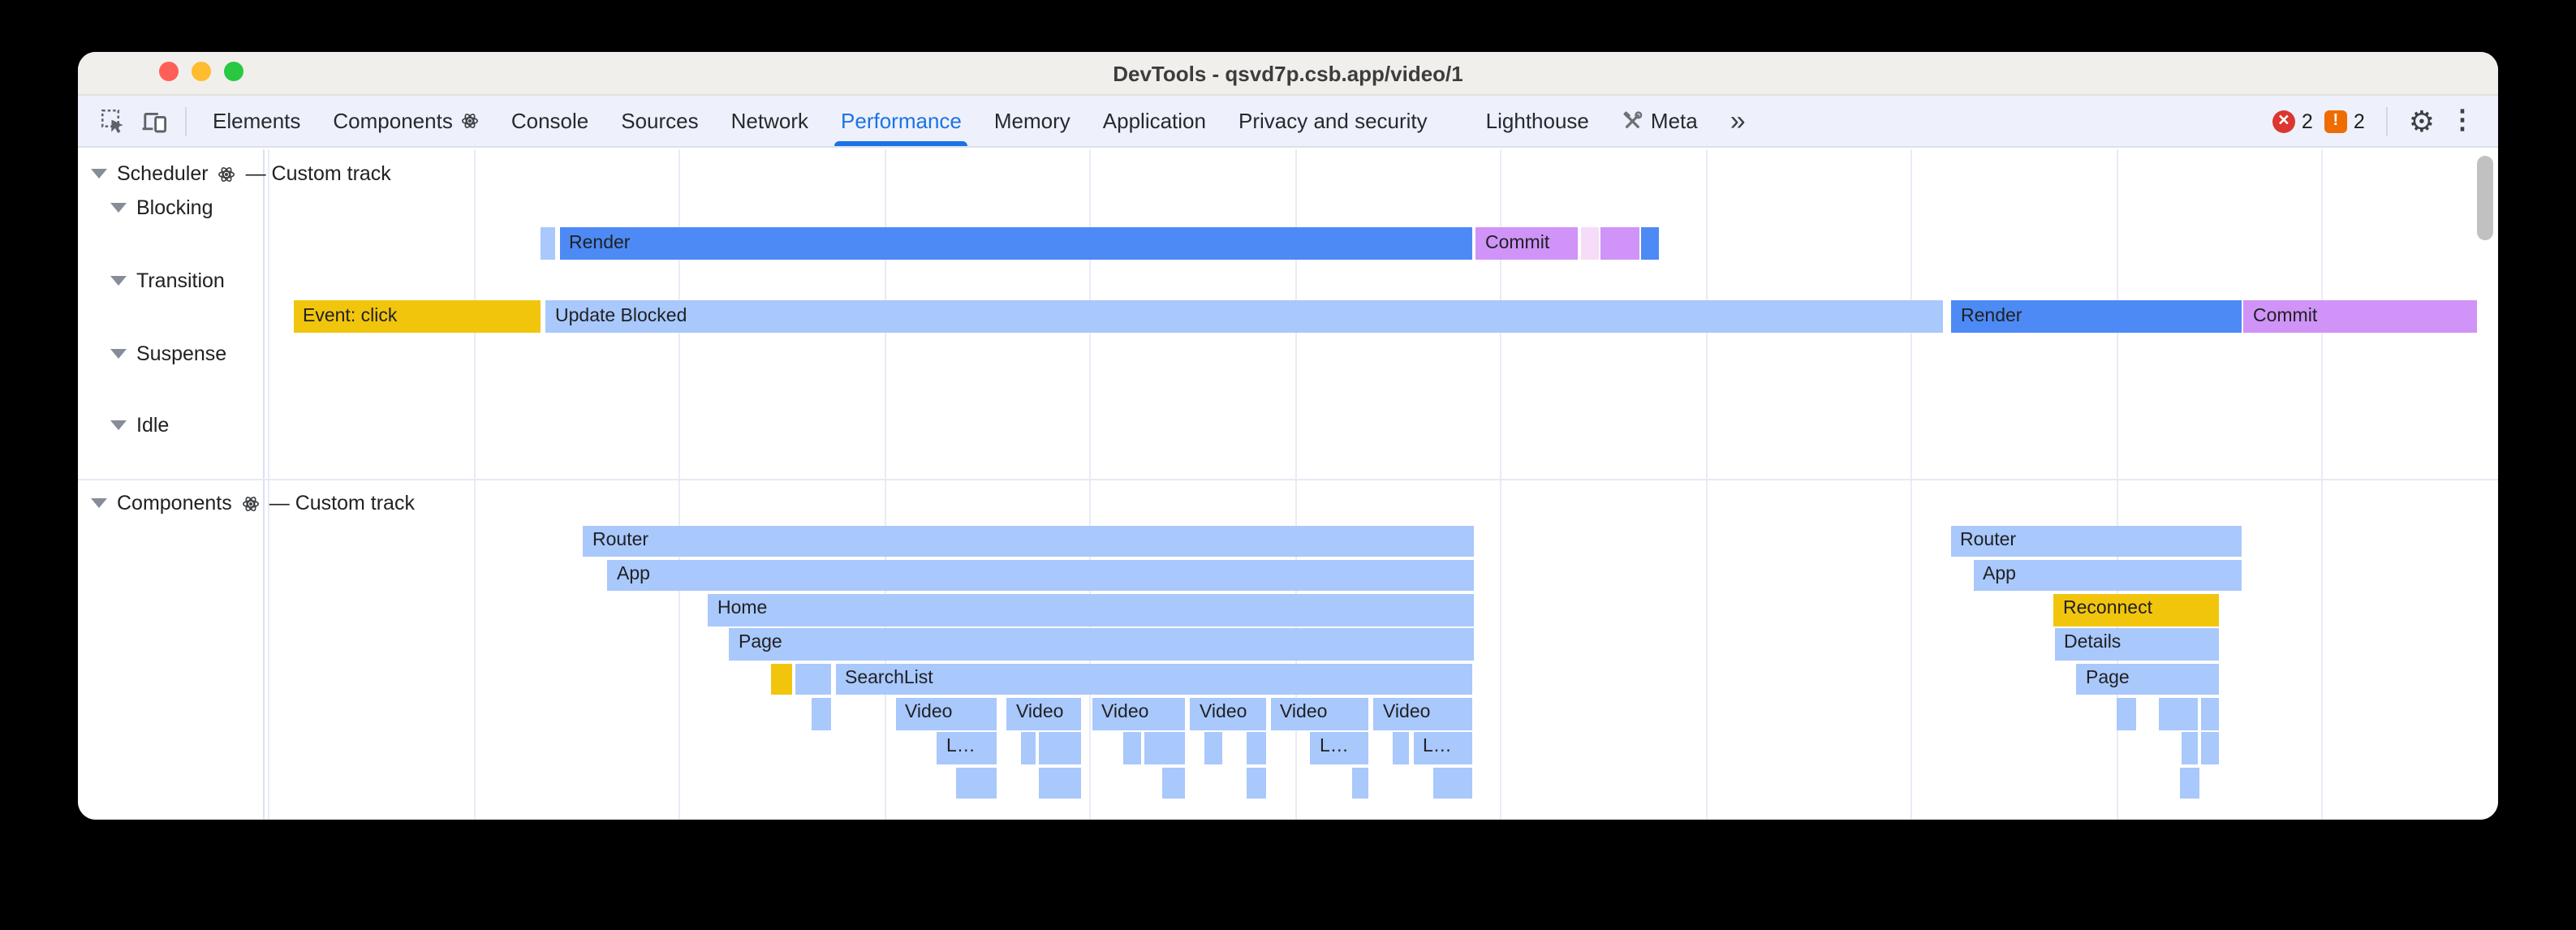 This screenshot has width=2576, height=930. What do you see at coordinates (2485, 198) in the screenshot?
I see `vertical-scrollbar` at bounding box center [2485, 198].